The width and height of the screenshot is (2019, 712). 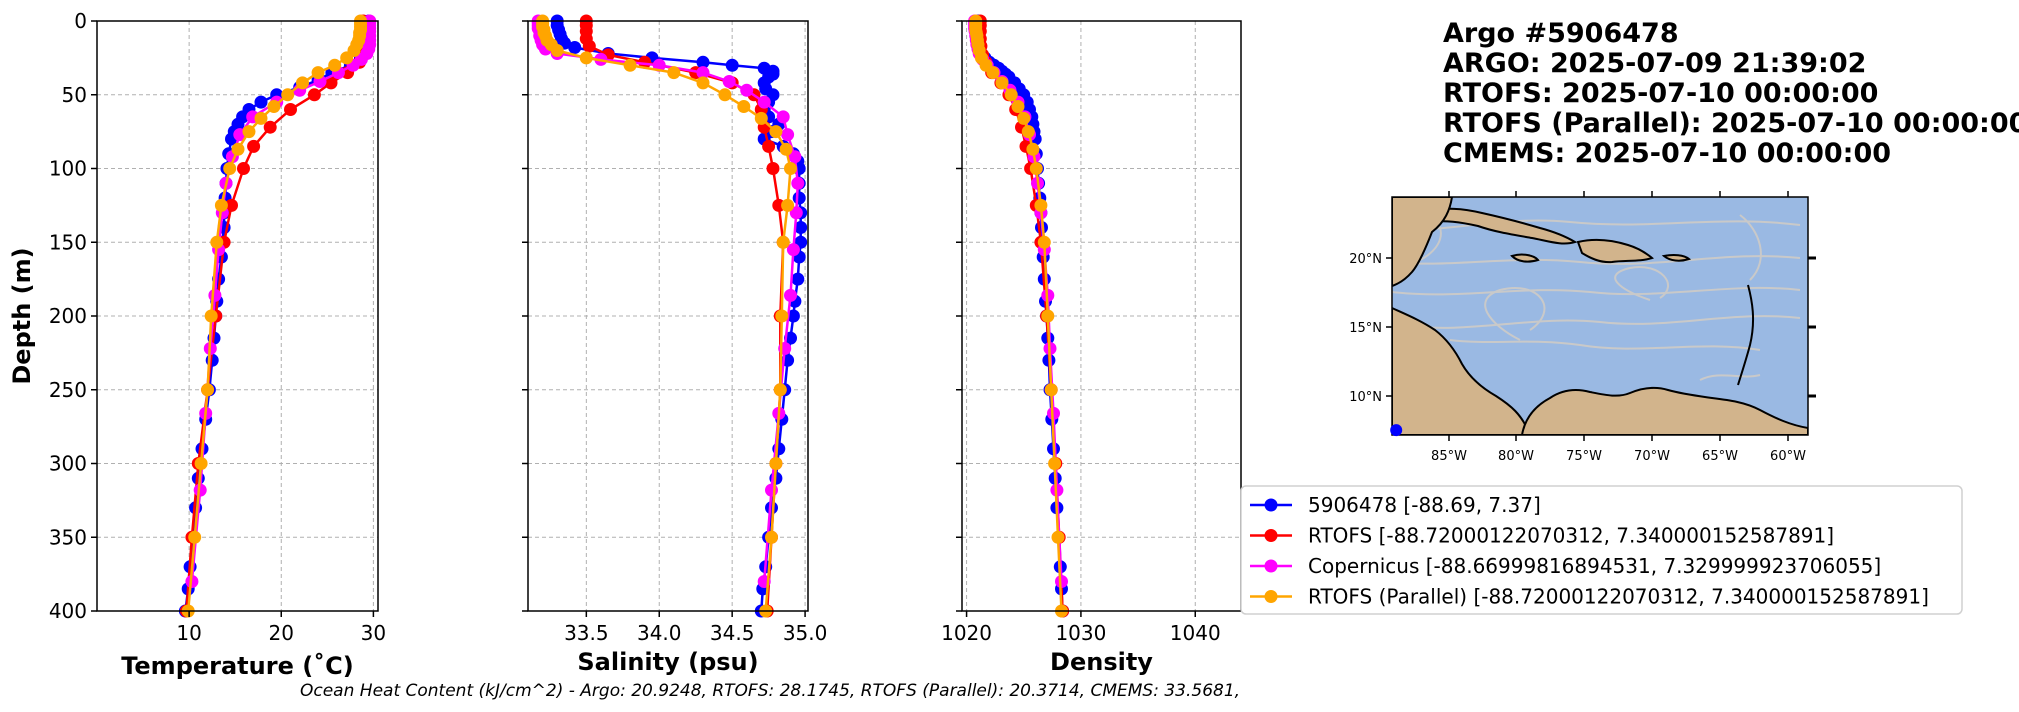 What do you see at coordinates (68, 242) in the screenshot?
I see `y-tick-label: 150` at bounding box center [68, 242].